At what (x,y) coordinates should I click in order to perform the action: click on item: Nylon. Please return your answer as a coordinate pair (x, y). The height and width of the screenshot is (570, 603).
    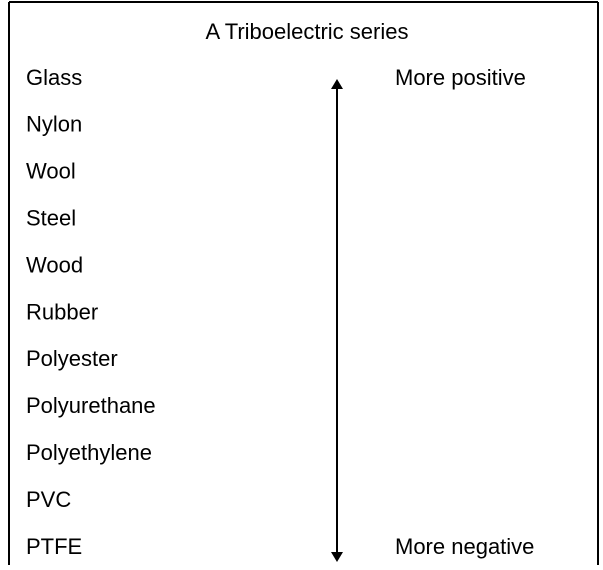
    Looking at the image, I should click on (54, 124).